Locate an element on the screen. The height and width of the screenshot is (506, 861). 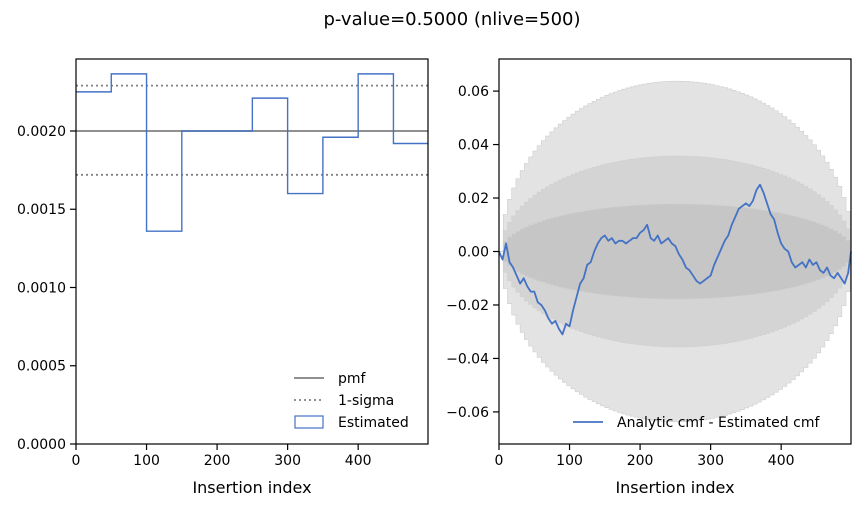
left-xtick-label: 100 is located at coordinates (146, 461).